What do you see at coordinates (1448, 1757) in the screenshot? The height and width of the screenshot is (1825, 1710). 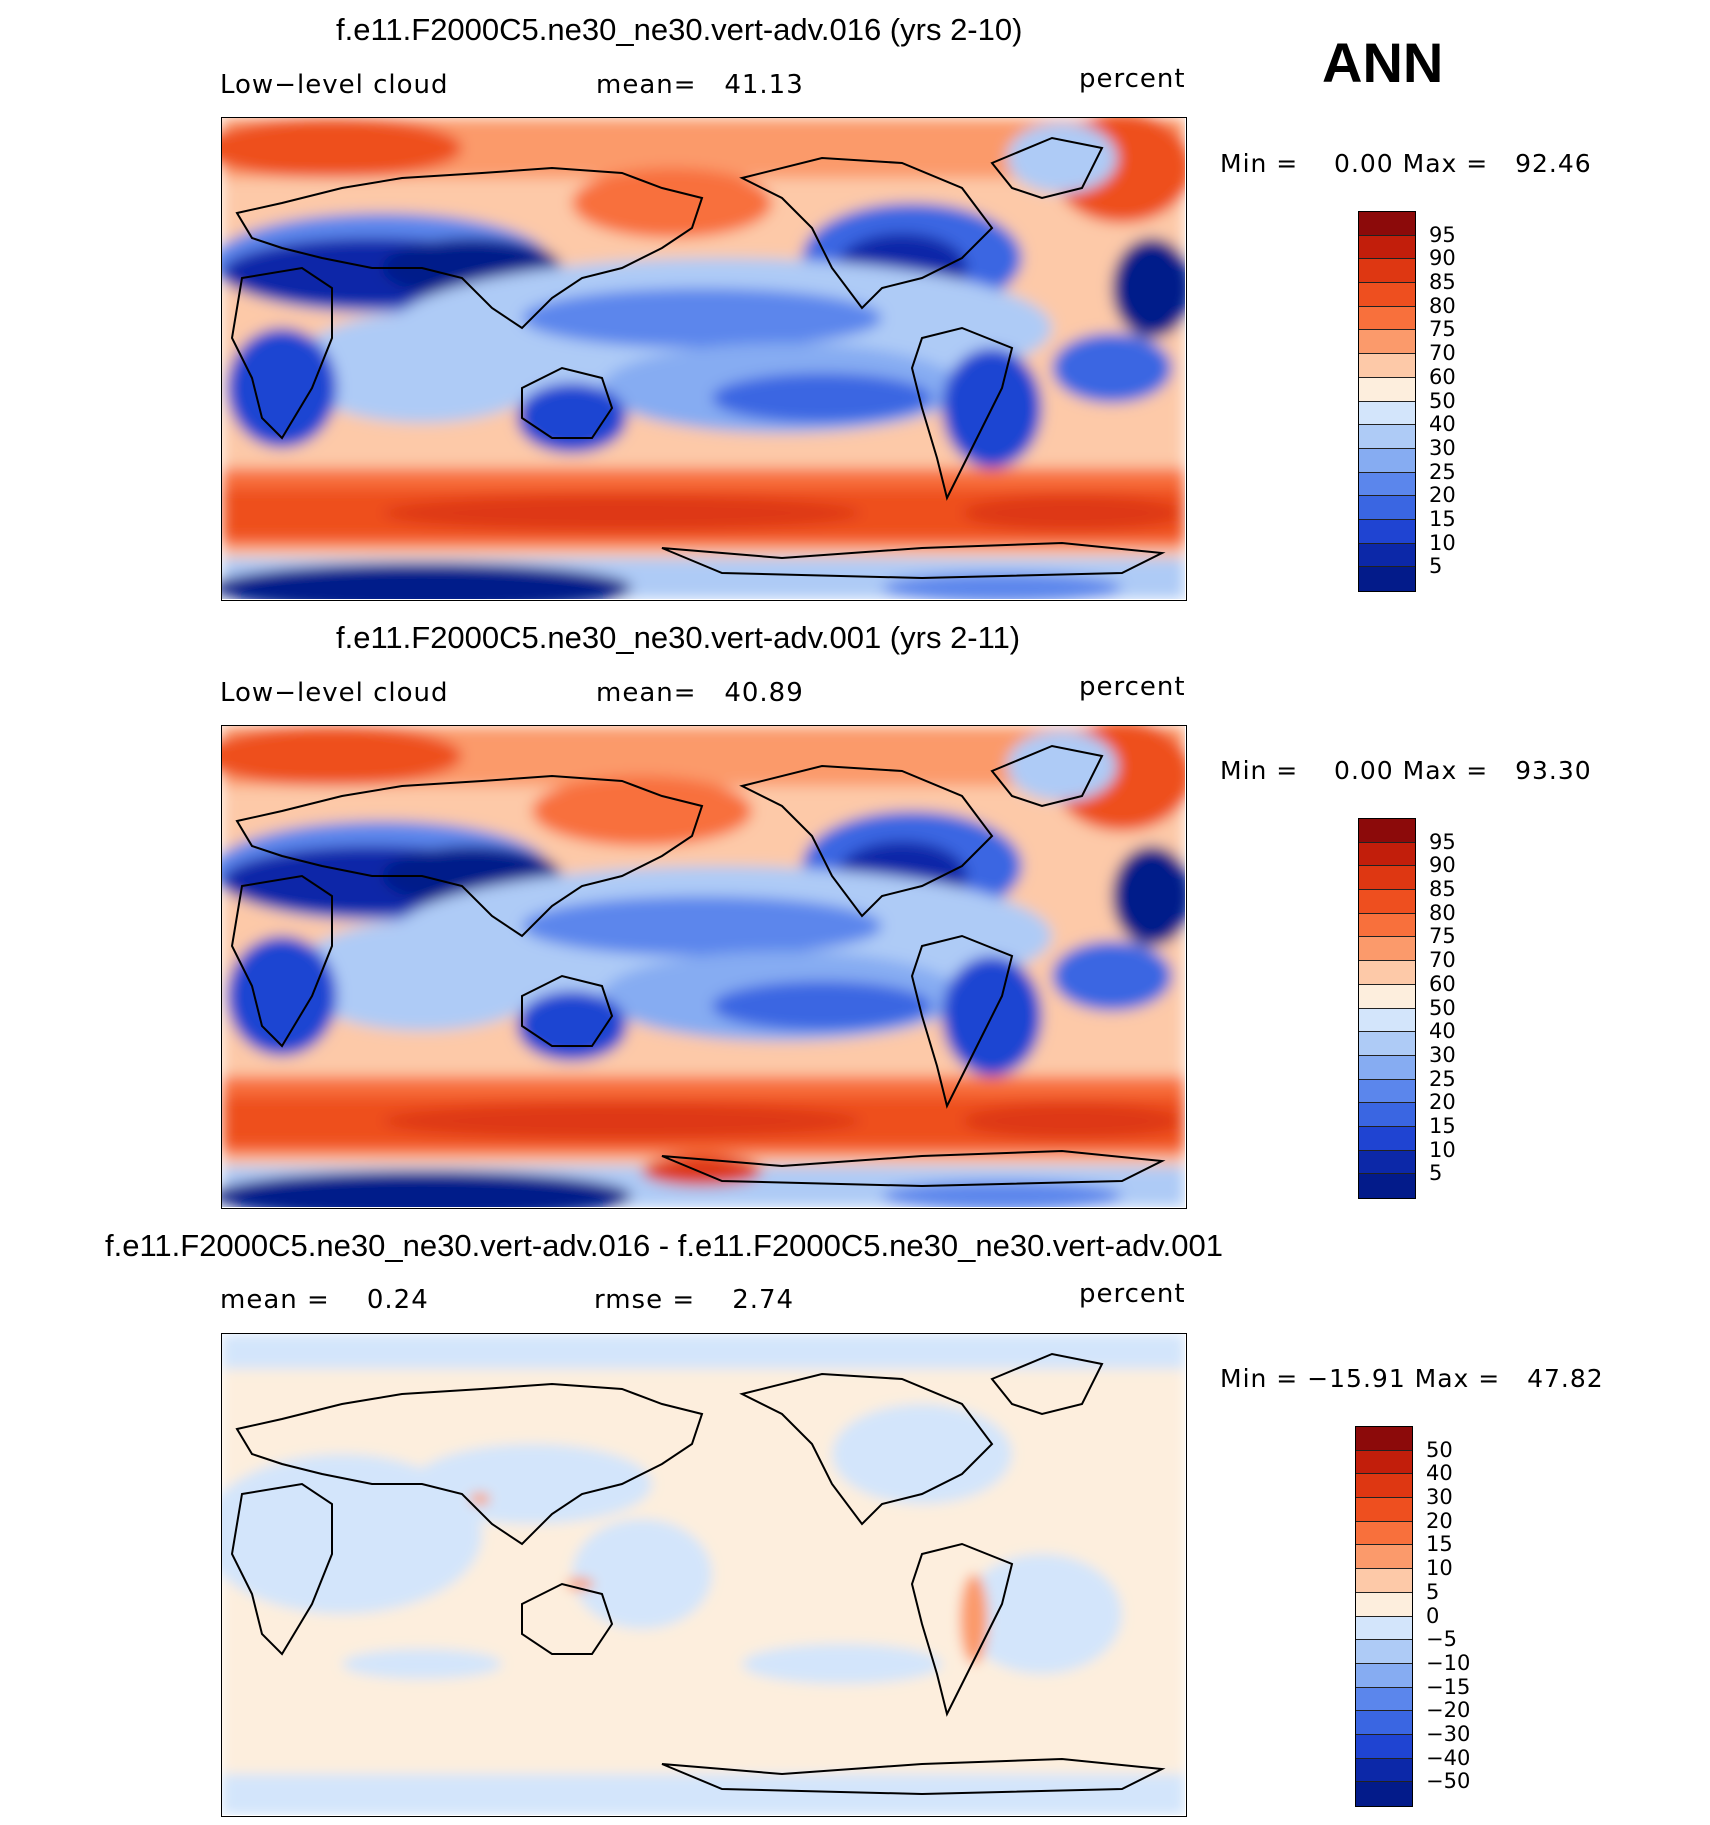 I see `colorbar-tick-label: −40` at bounding box center [1448, 1757].